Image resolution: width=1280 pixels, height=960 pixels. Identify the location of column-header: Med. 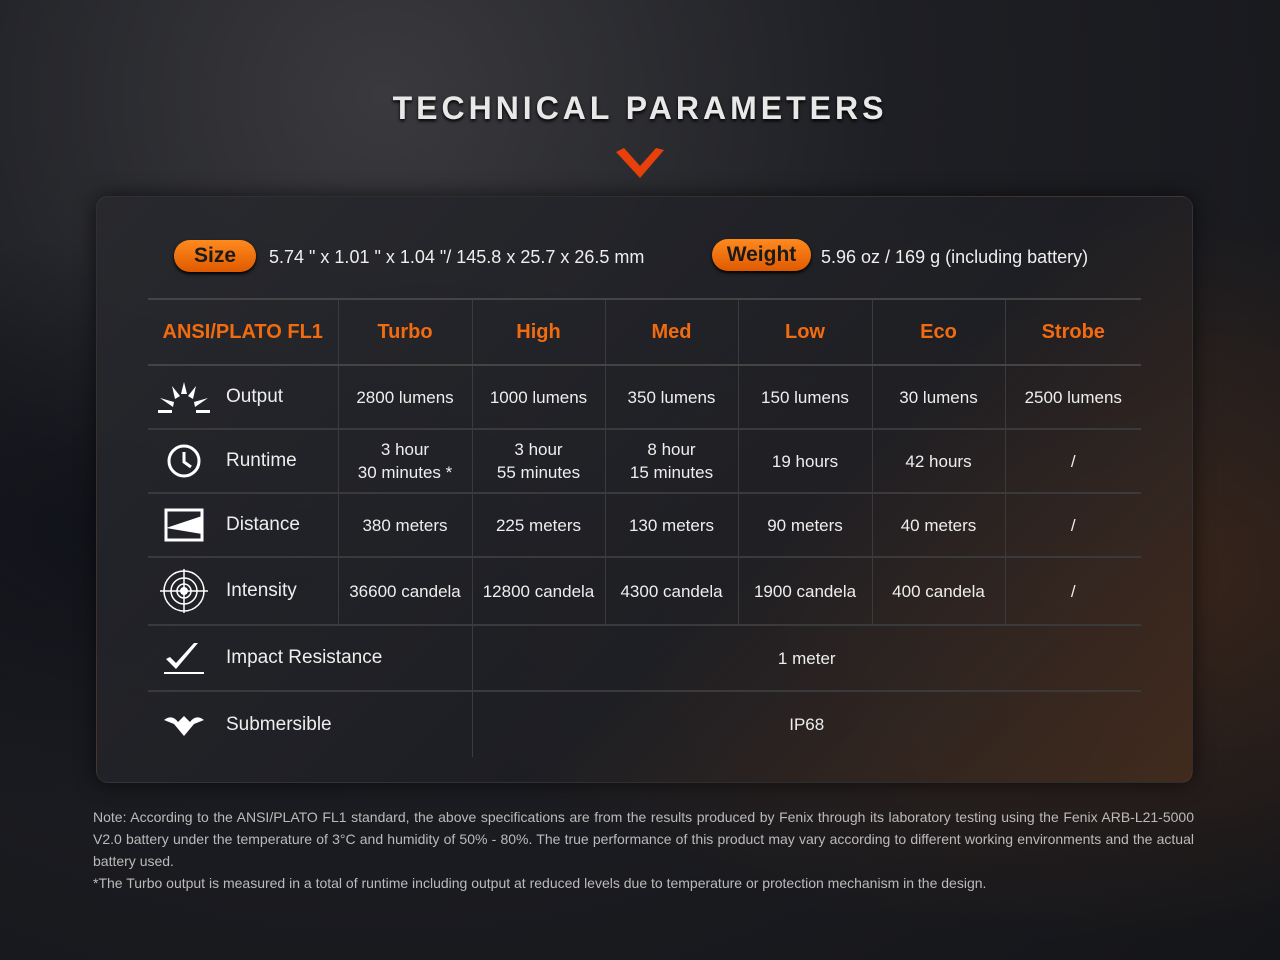
(671, 332).